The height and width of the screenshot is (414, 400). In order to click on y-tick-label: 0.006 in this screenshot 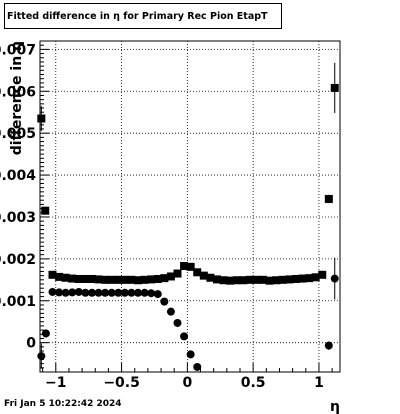, I will do `click(18, 92)`.